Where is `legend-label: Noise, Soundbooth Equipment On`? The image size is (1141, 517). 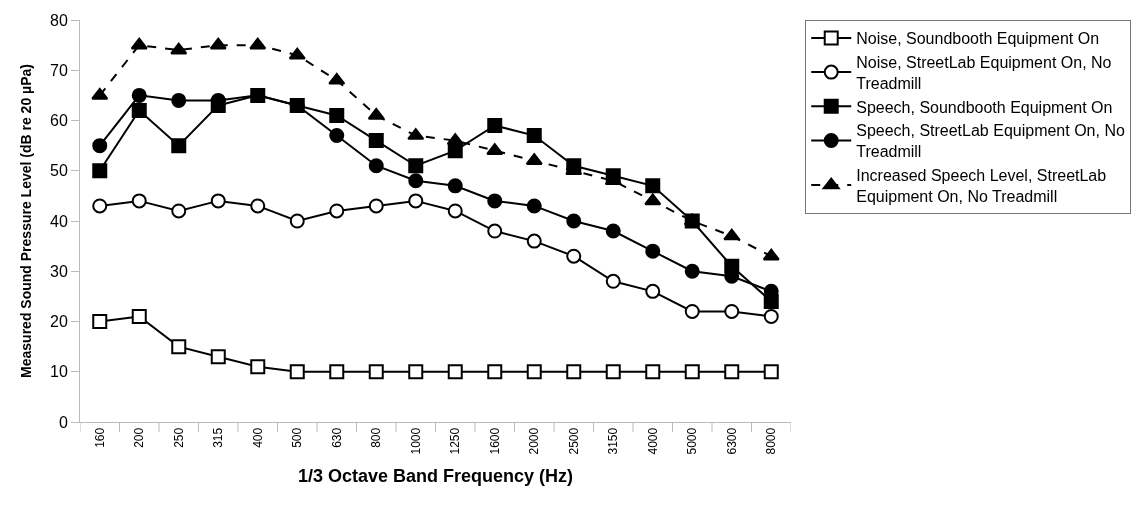 legend-label: Noise, Soundbooth Equipment On is located at coordinates (978, 39).